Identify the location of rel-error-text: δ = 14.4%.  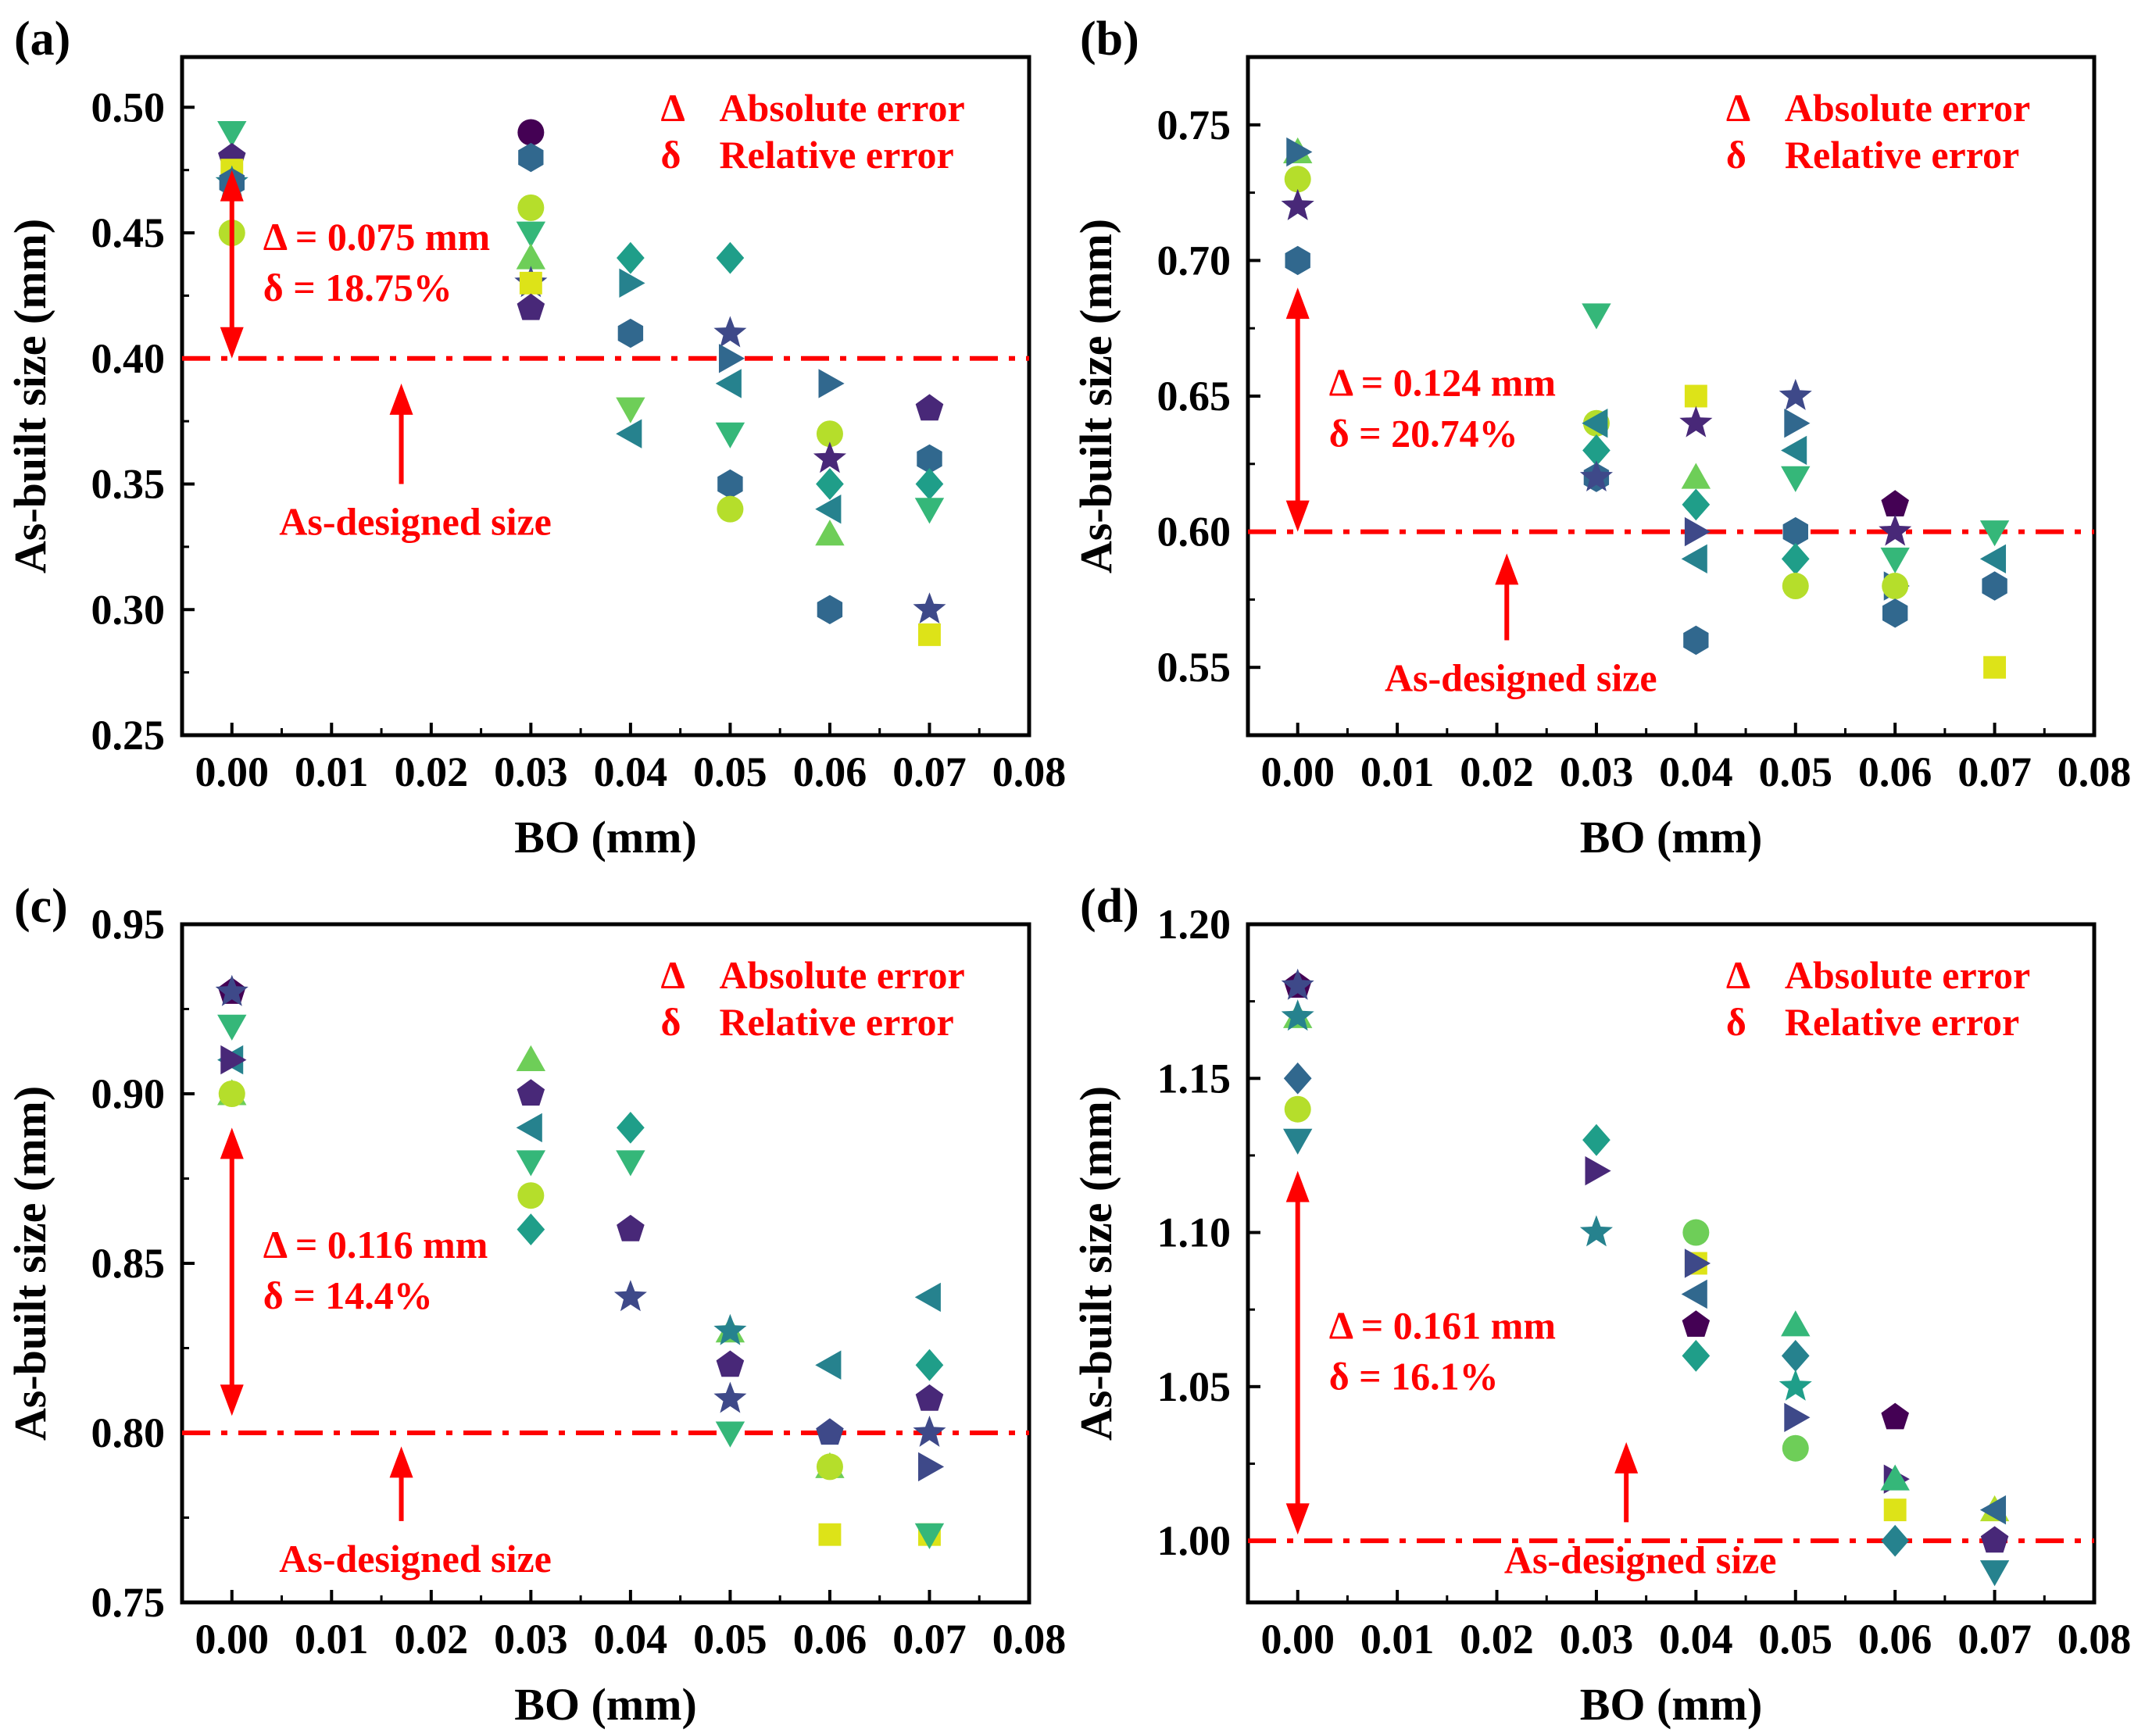
(348, 1295).